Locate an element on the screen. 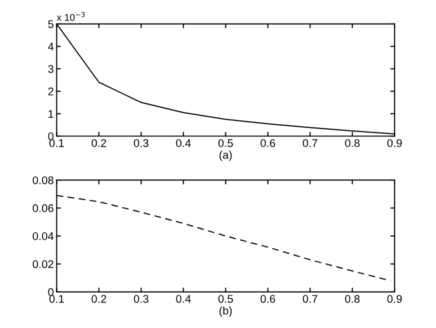 This screenshot has width=436, height=328. y-tick-label: 0.02 is located at coordinates (43, 264).